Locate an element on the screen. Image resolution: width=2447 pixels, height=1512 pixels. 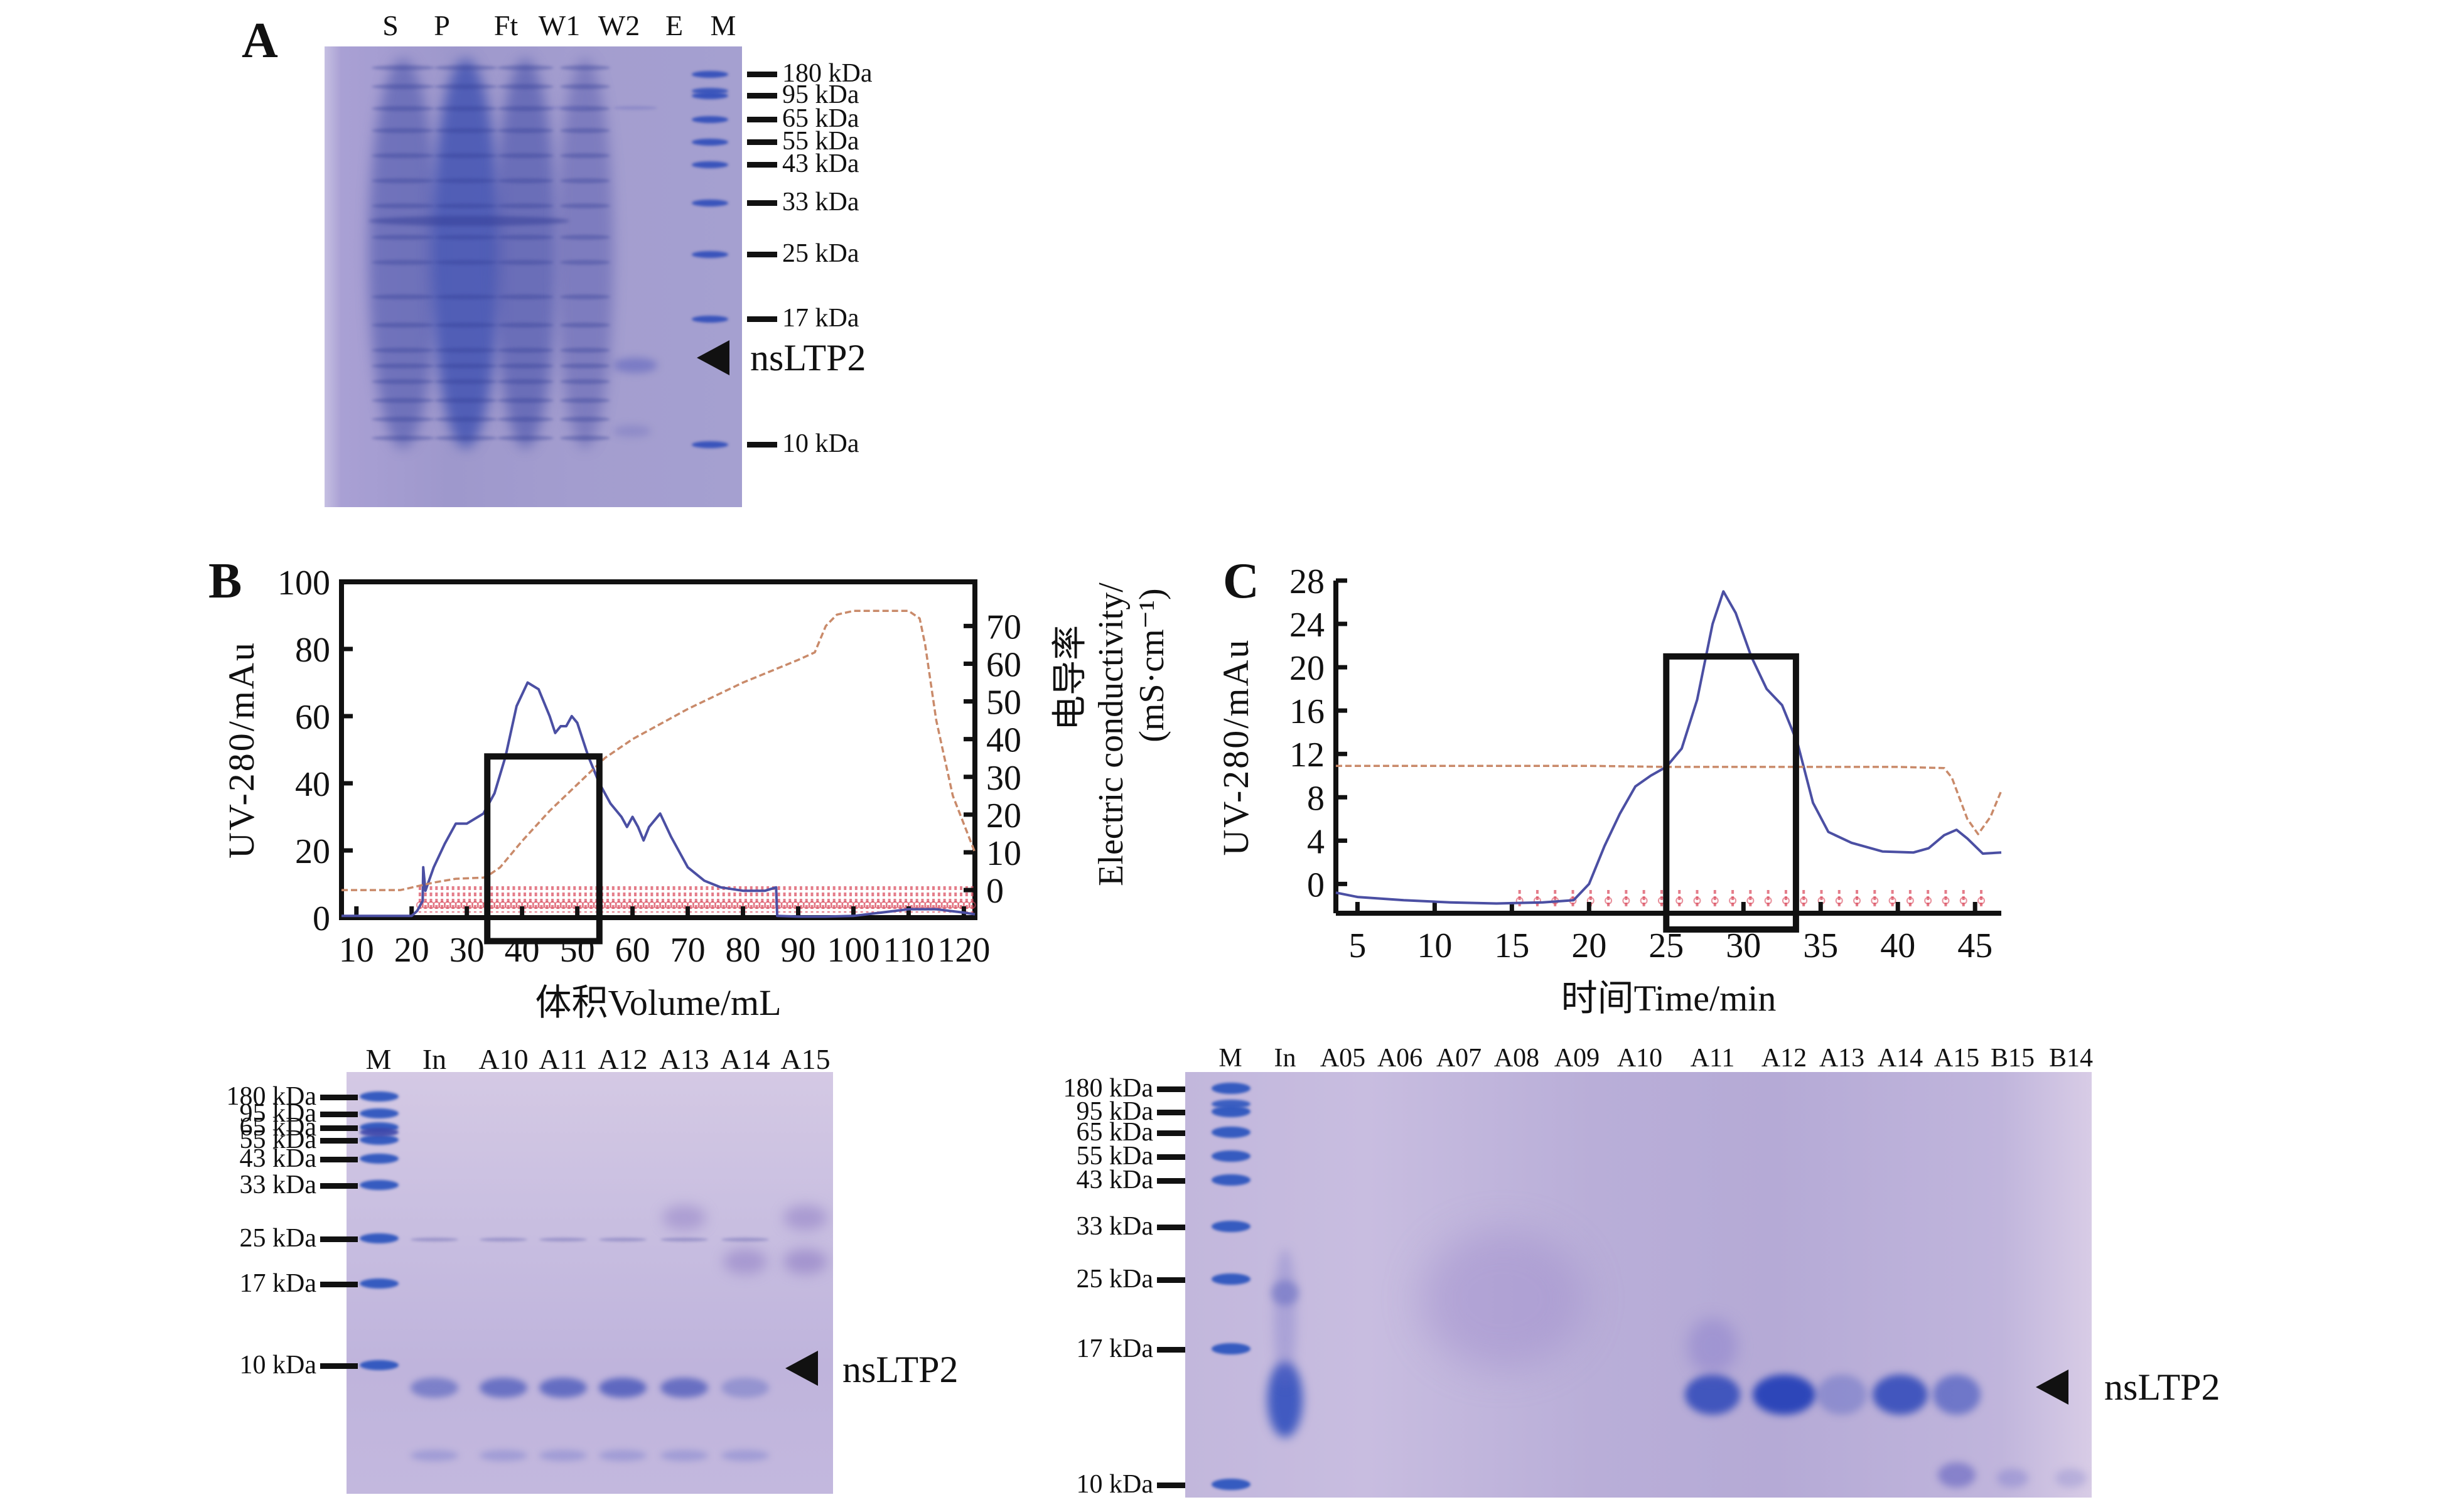
lane-label: In is located at coordinates (1285, 1058).